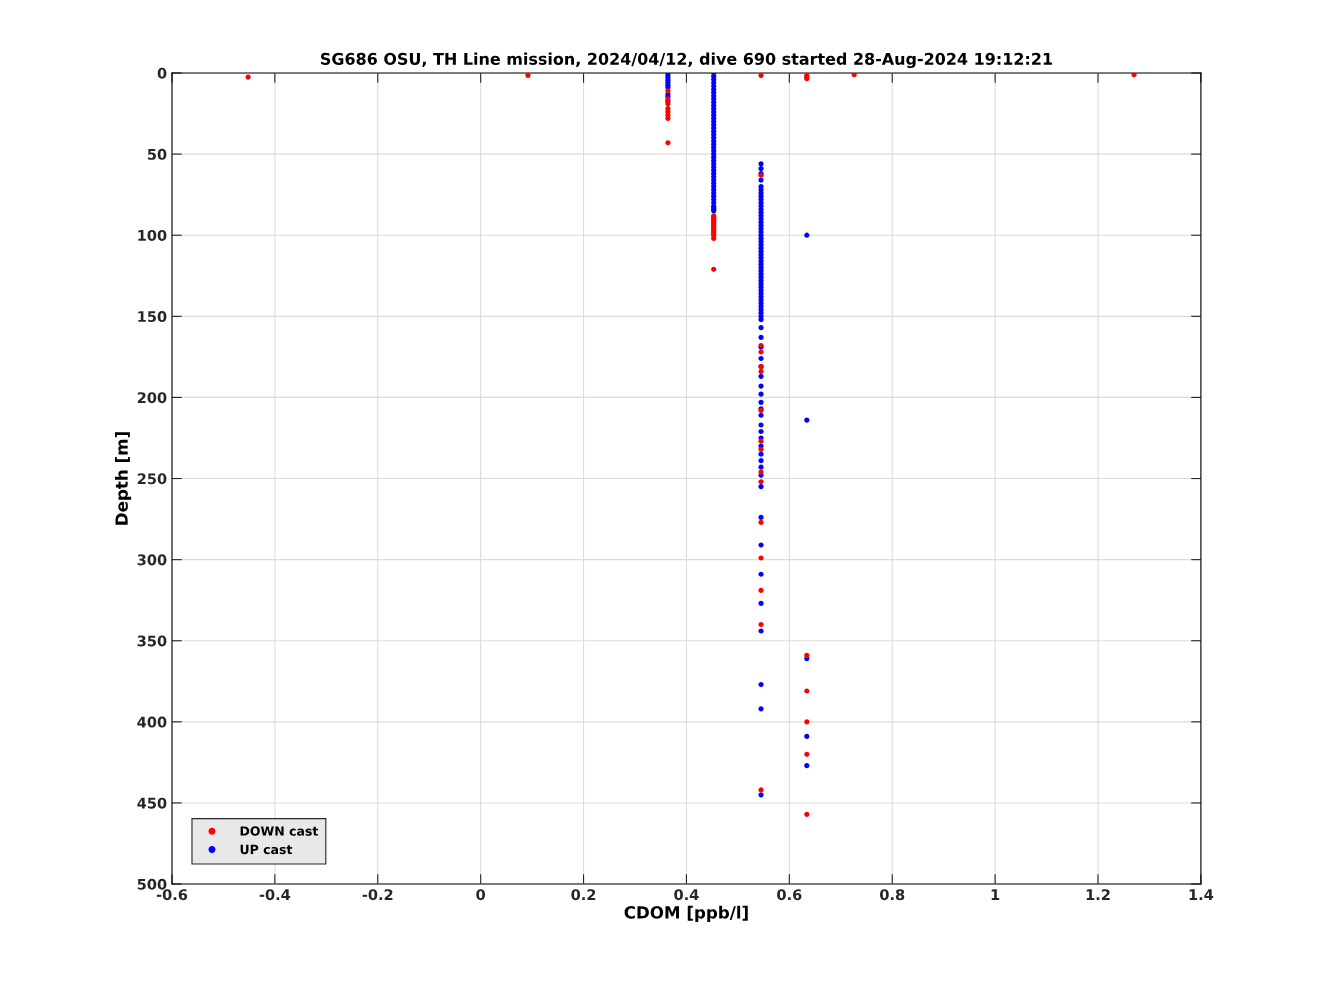 The image size is (1328, 996). What do you see at coordinates (1201, 894) in the screenshot?
I see `x-tick-label: 1.4` at bounding box center [1201, 894].